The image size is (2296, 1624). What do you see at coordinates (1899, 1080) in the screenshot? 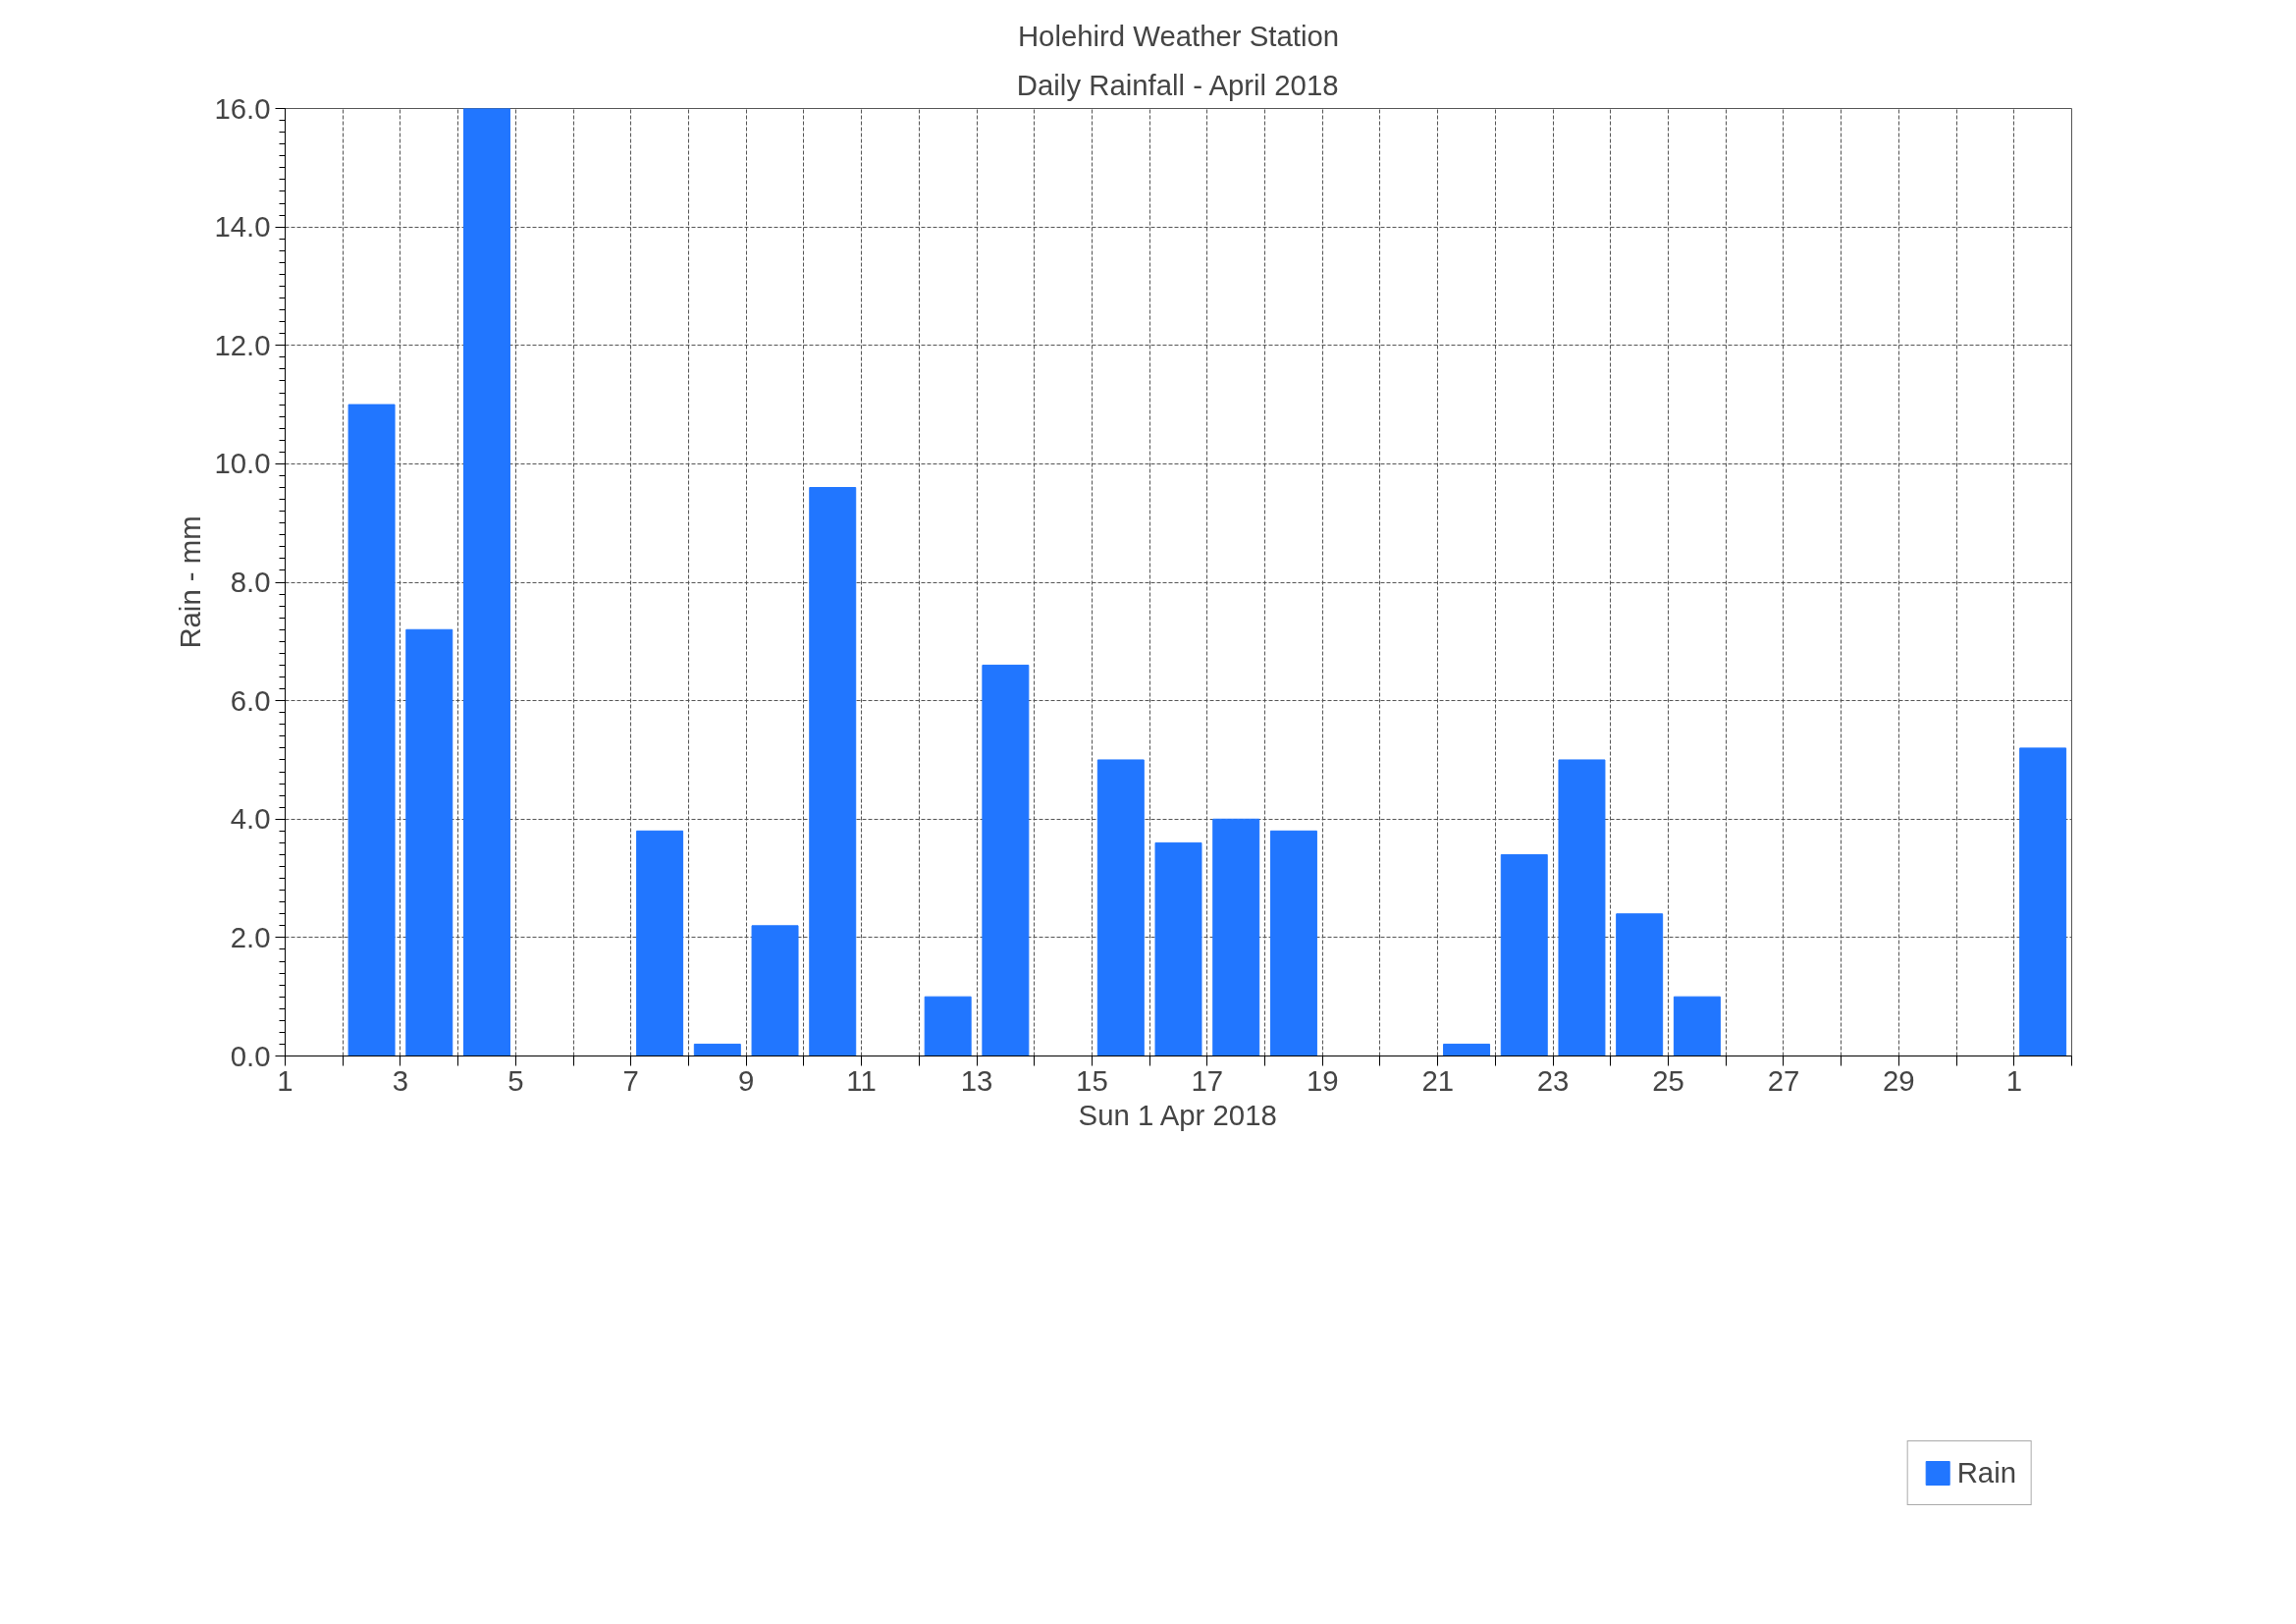
I see `x-tick-label: 29` at bounding box center [1899, 1080].